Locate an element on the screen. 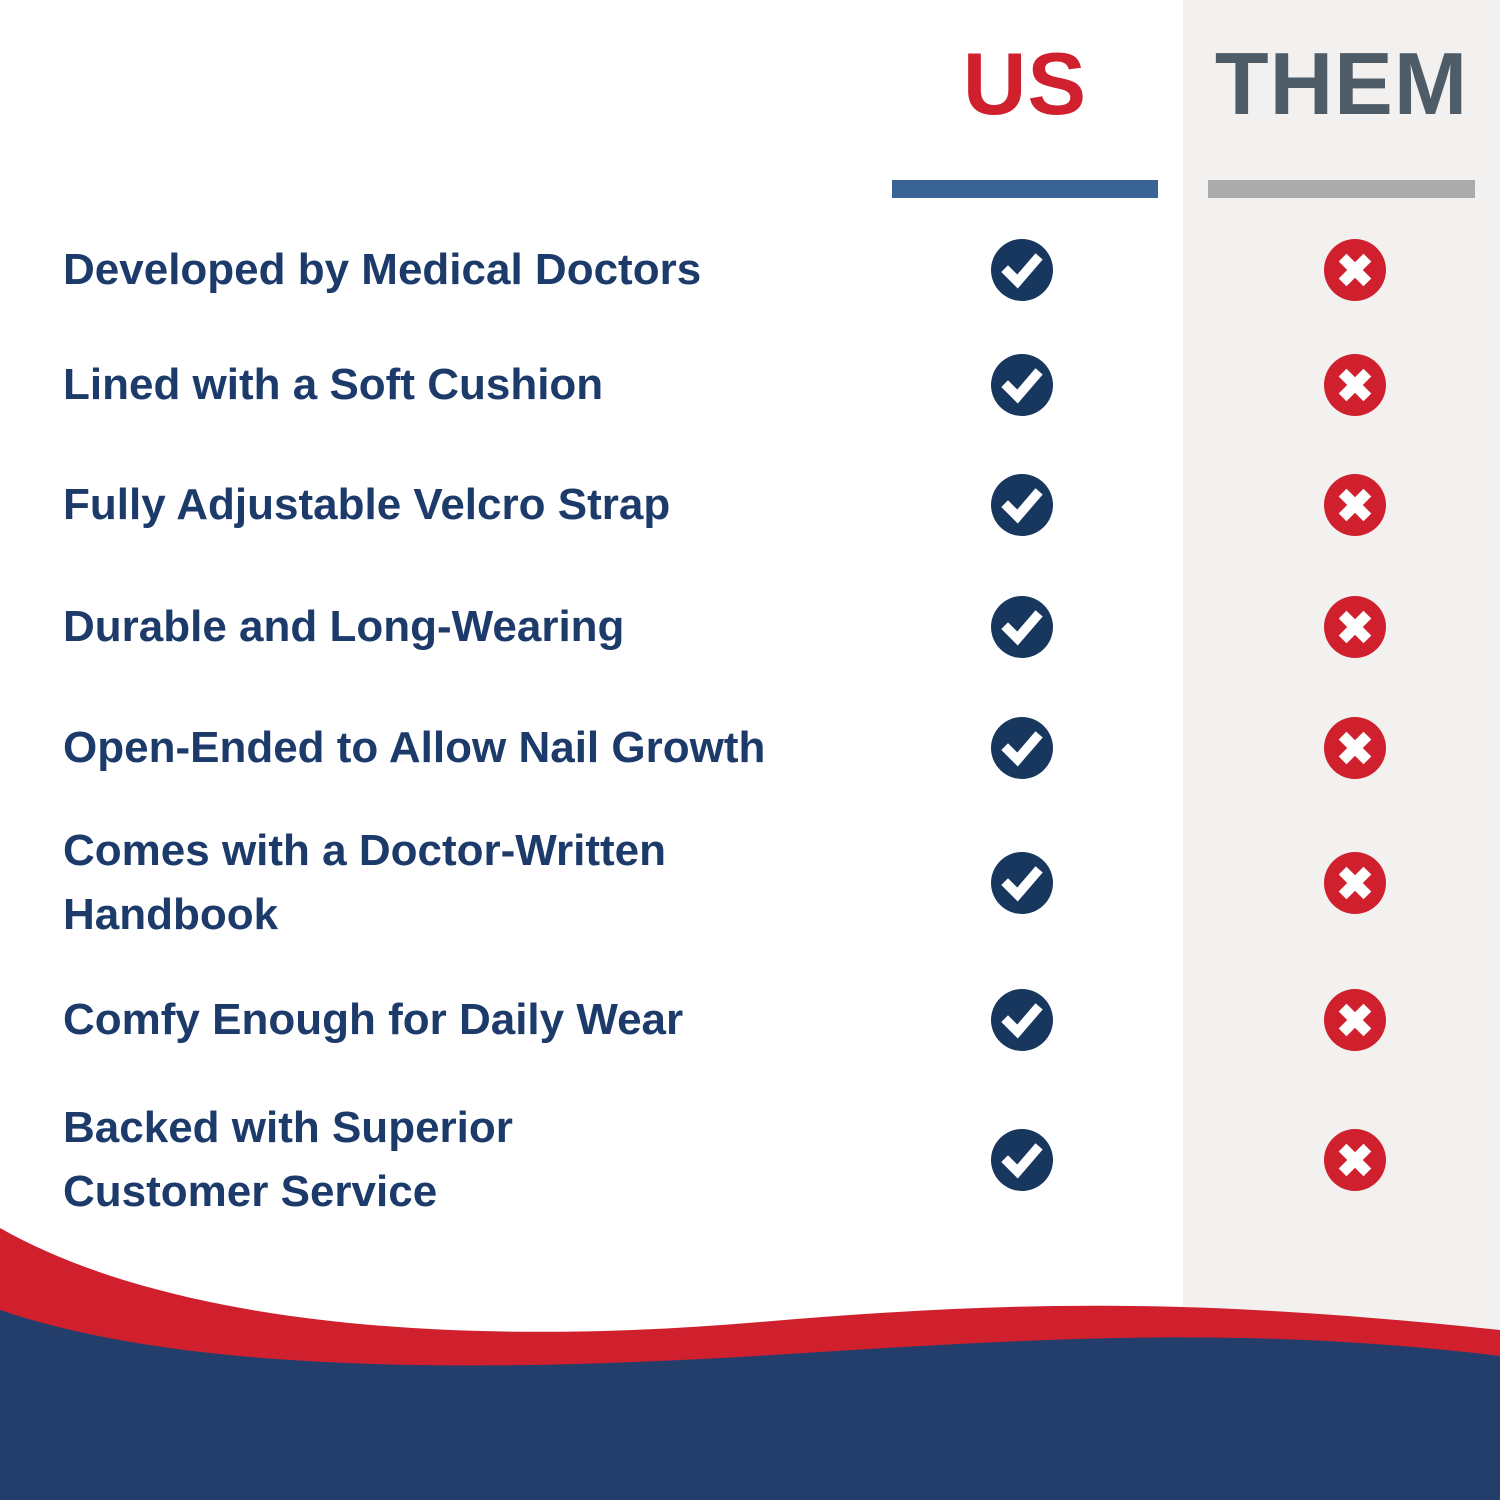 The height and width of the screenshot is (1500, 1500). feature-label: Developed by Medical Doctors is located at coordinates (382, 269).